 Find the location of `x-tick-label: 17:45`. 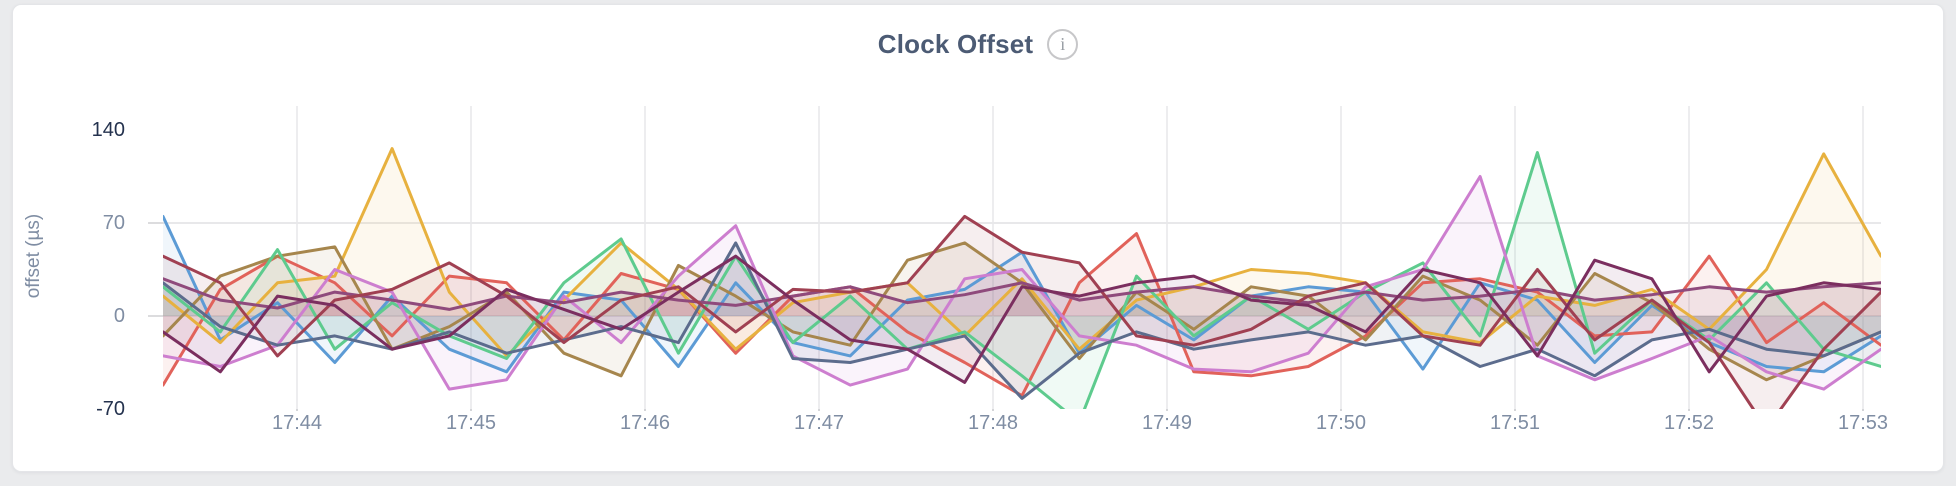

x-tick-label: 17:45 is located at coordinates (471, 423).